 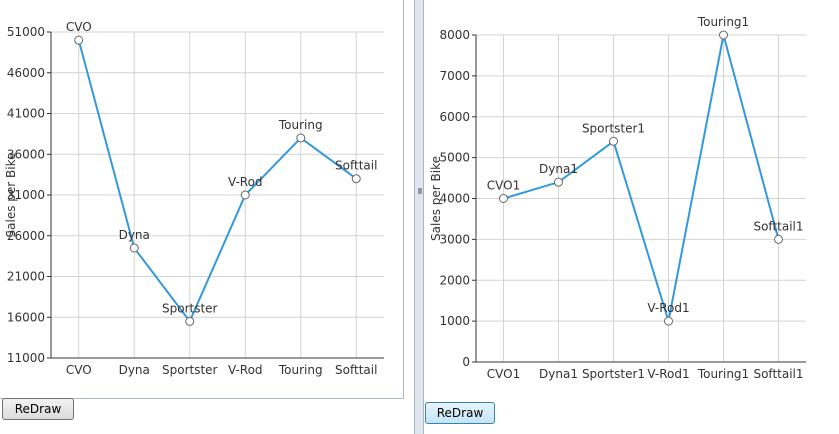 What do you see at coordinates (419, 217) in the screenshot?
I see `panel-splitter` at bounding box center [419, 217].